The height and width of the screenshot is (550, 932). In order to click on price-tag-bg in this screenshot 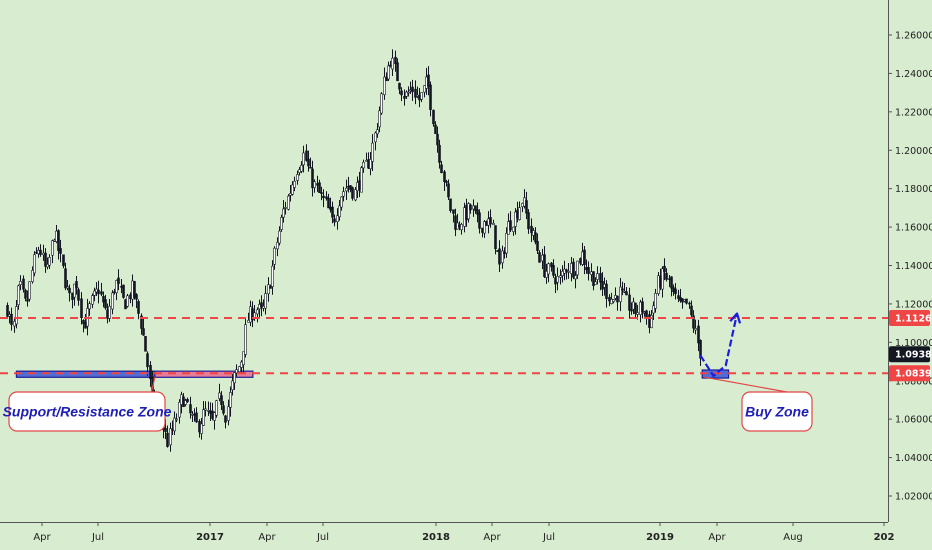, I will do `click(909, 318)`.